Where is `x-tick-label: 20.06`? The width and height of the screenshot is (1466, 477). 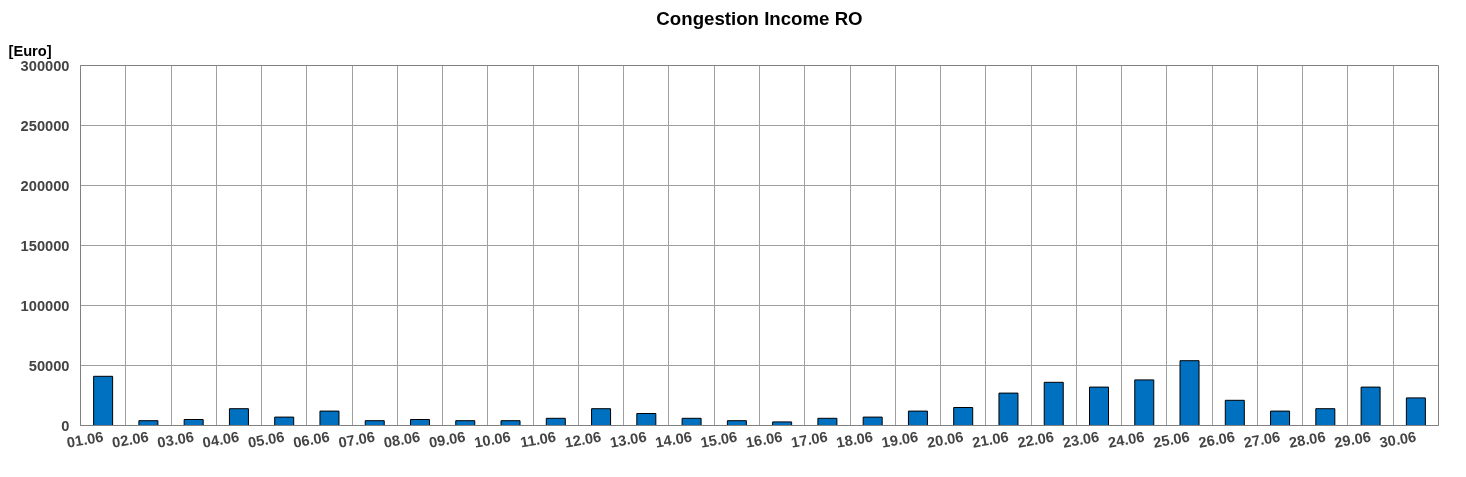 x-tick-label: 20.06 is located at coordinates (945, 439).